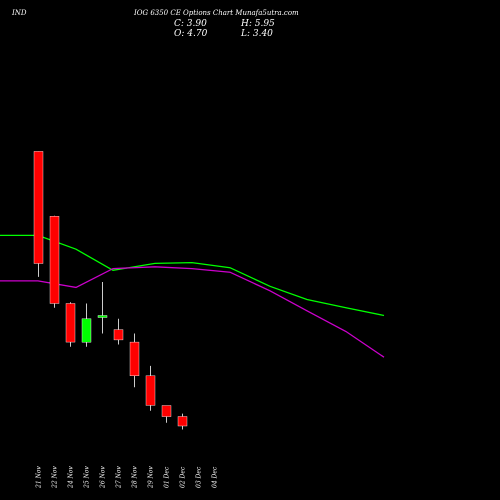 The height and width of the screenshot is (500, 500). I want to click on x-tick-label: 29 Nov, so click(151, 477).